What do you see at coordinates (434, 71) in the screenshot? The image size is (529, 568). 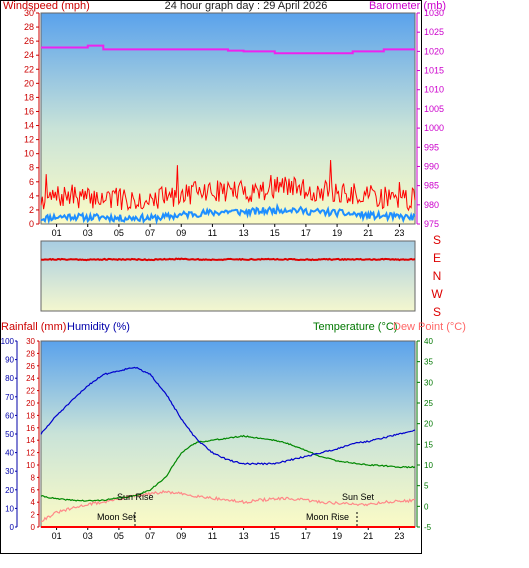 I see `barometer-tick-label: 1015` at bounding box center [434, 71].